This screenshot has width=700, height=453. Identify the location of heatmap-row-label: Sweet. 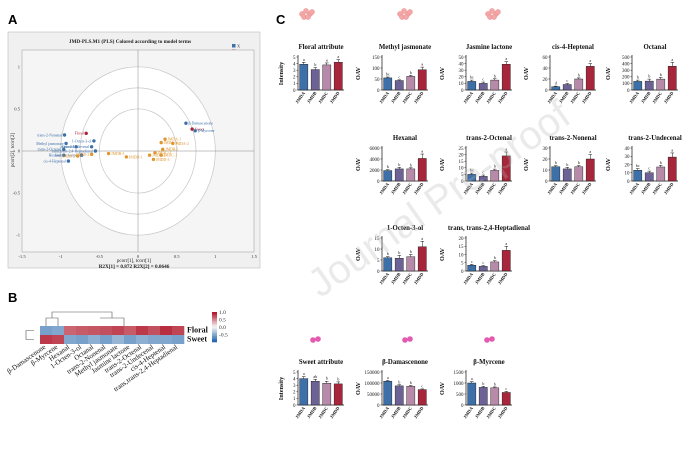
(197, 339).